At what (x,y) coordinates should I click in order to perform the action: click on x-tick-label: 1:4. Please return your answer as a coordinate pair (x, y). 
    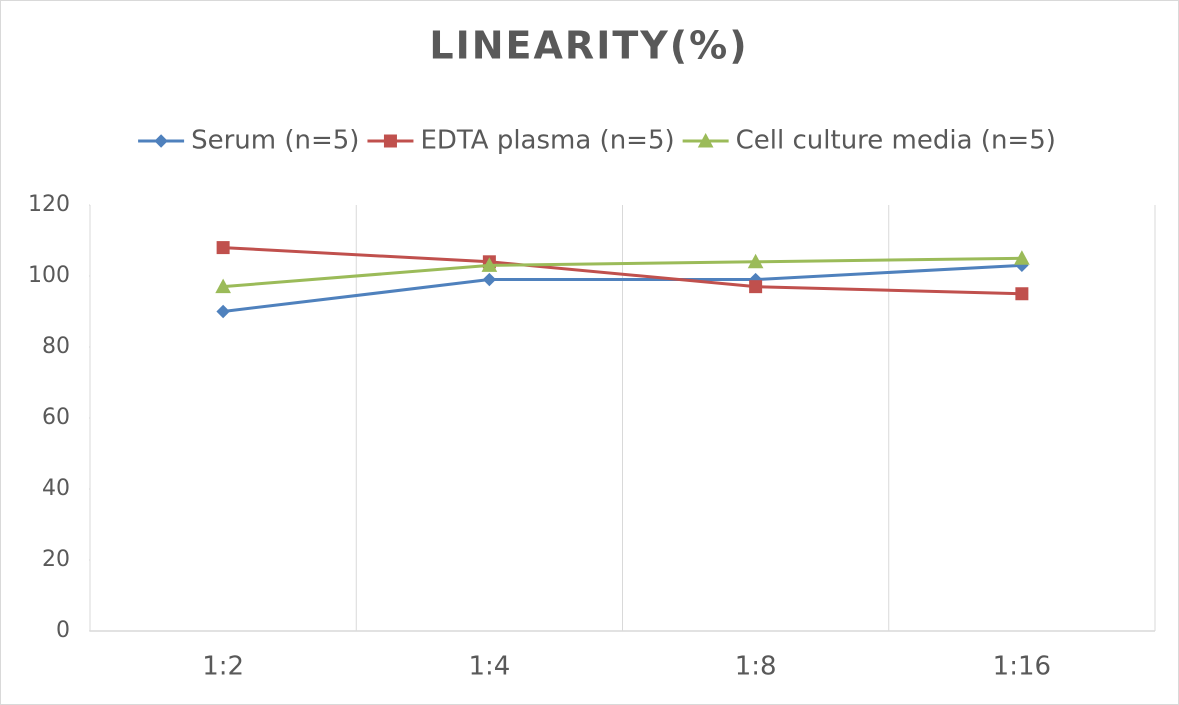
    Looking at the image, I should click on (489, 667).